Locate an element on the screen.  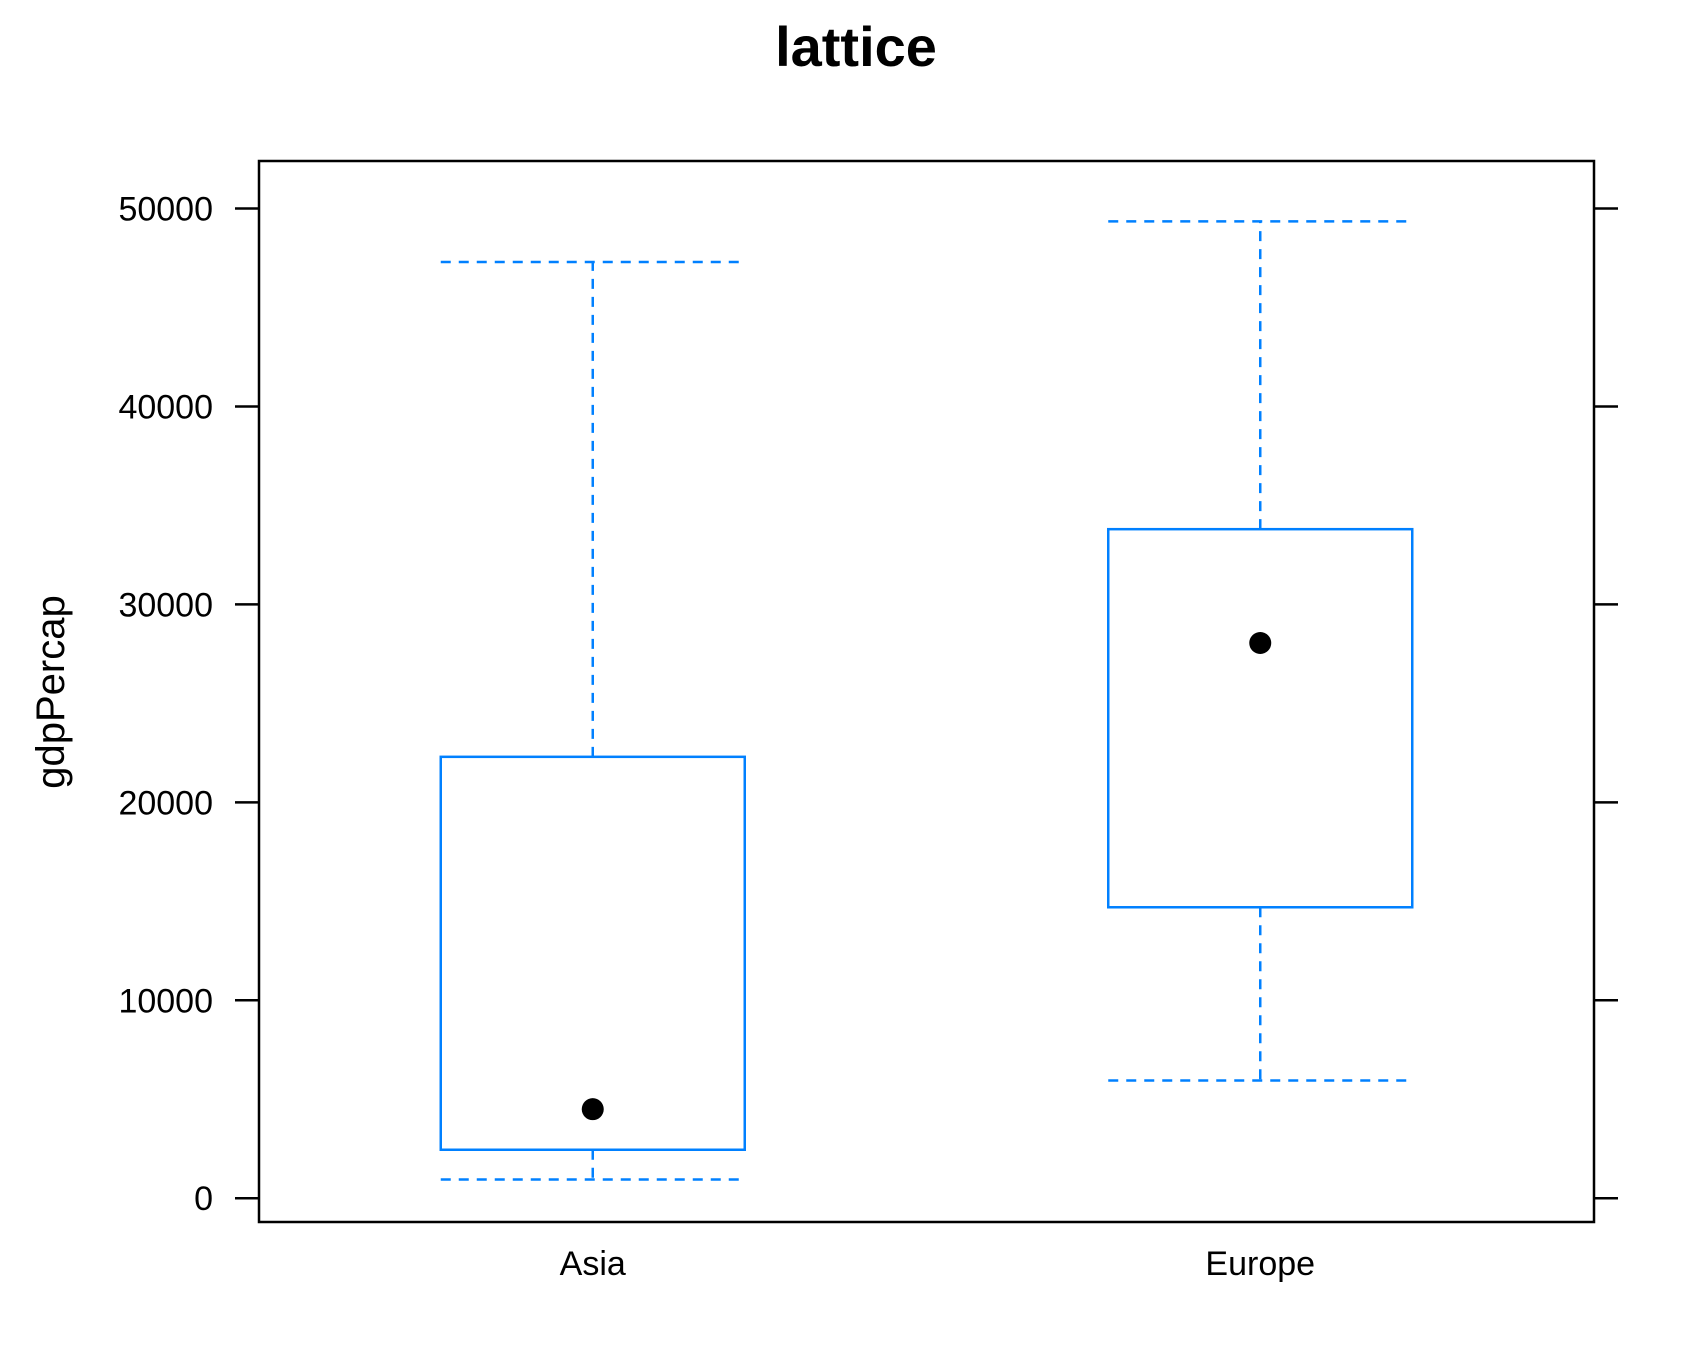
chart-title: lattice is located at coordinates (856, 46).